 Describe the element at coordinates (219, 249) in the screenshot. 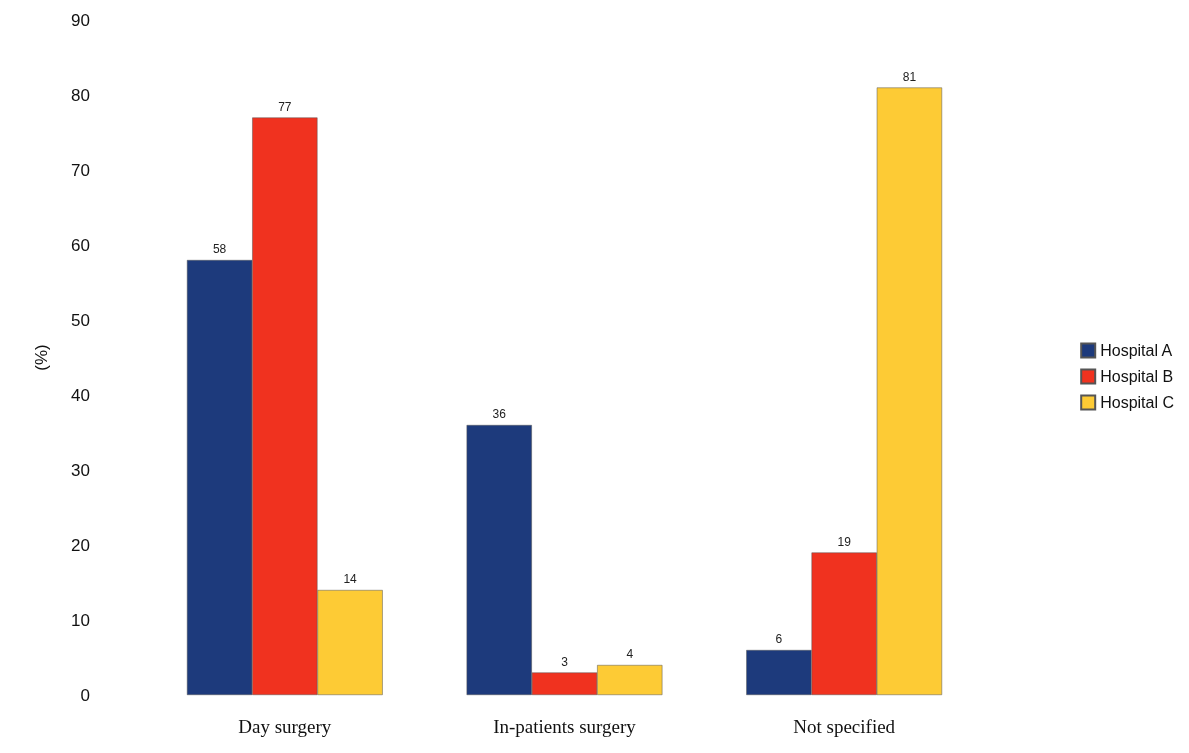

I see `data-label: 58` at that location.